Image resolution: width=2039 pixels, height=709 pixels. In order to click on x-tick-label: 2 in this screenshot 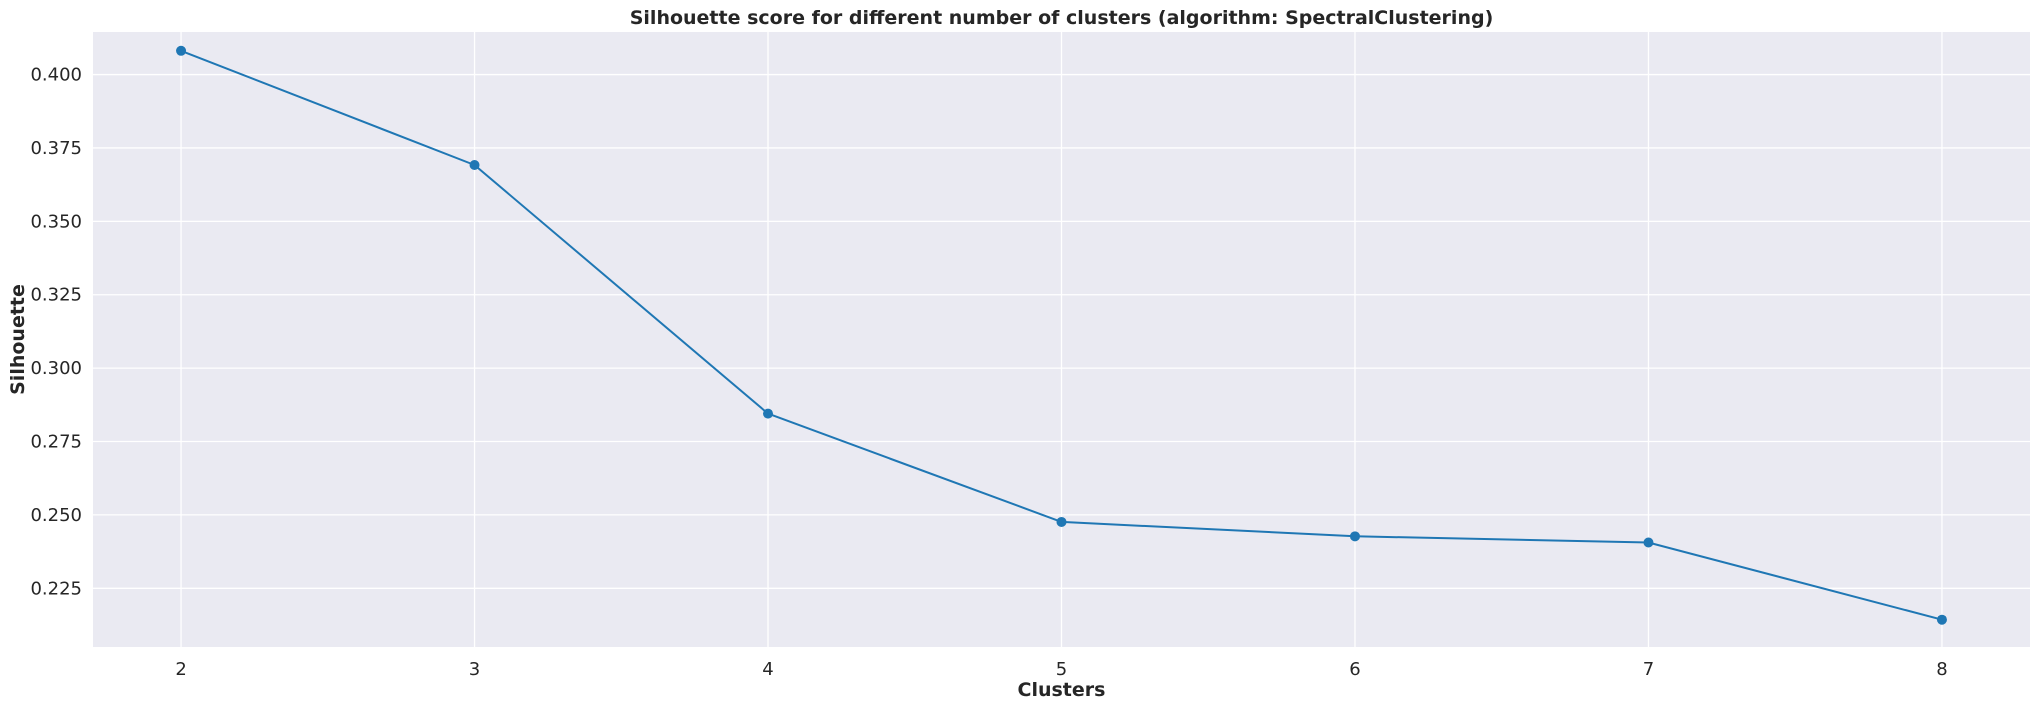, I will do `click(180, 669)`.